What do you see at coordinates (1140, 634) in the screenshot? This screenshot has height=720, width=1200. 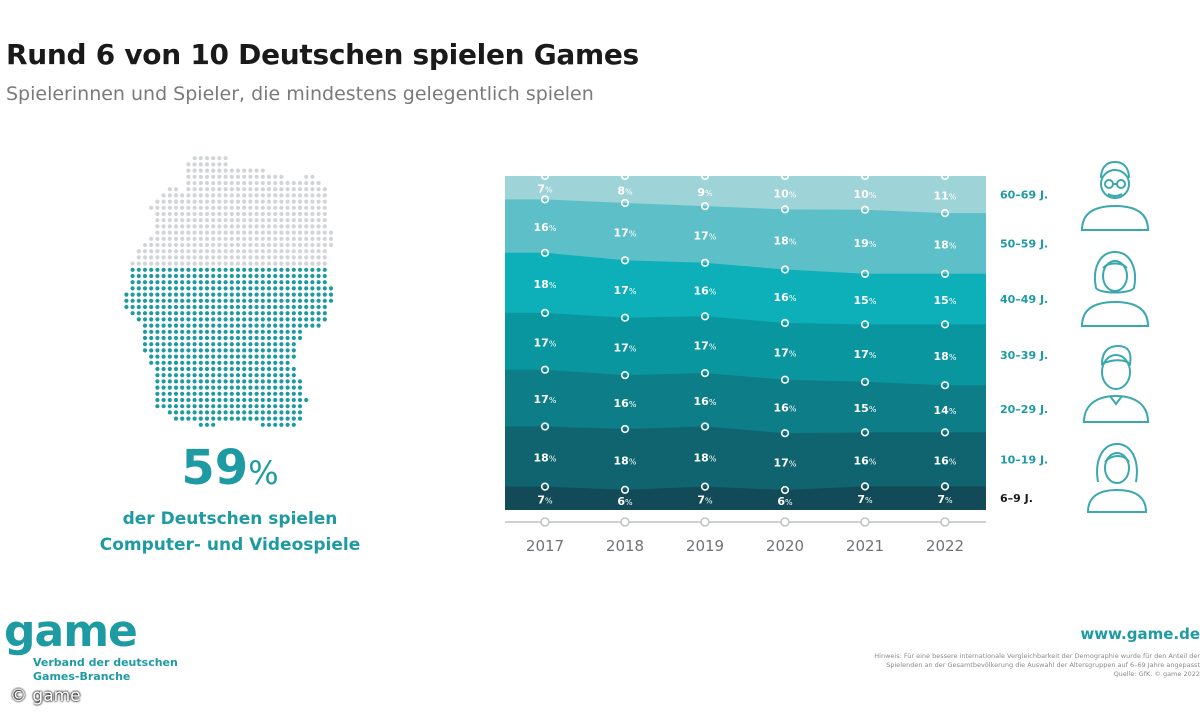 I see `website-link: www.game.de` at bounding box center [1140, 634].